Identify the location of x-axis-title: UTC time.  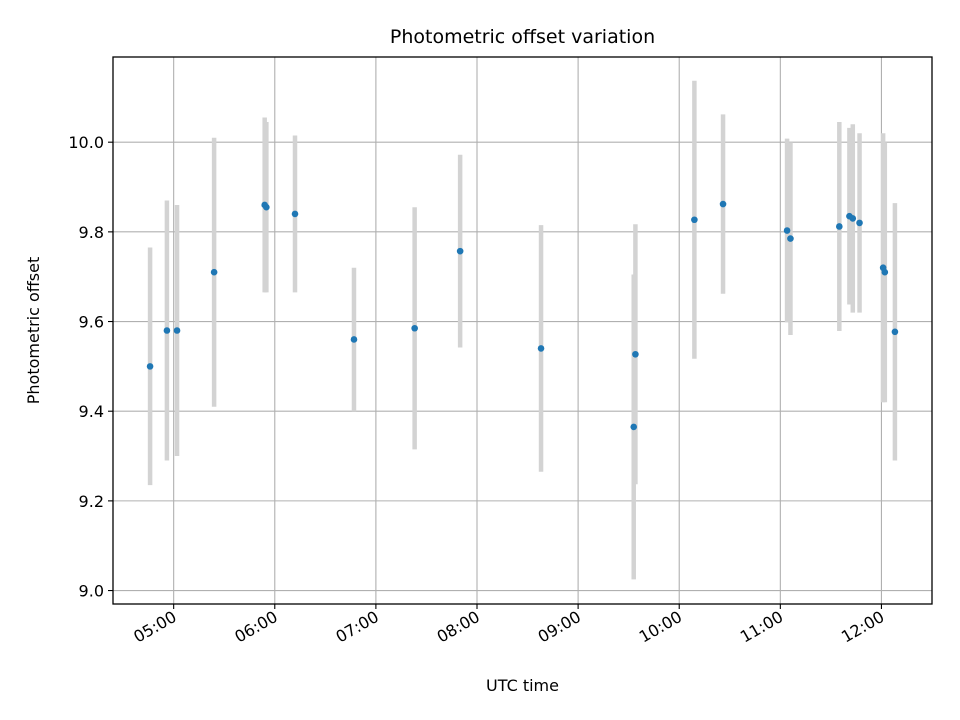
(522, 685).